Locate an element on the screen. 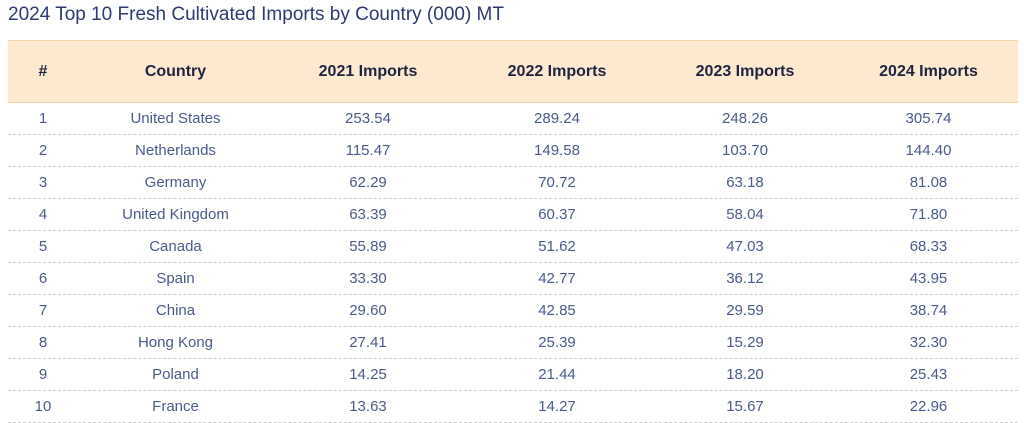  cell-imports-2023: 15.67 is located at coordinates (745, 406).